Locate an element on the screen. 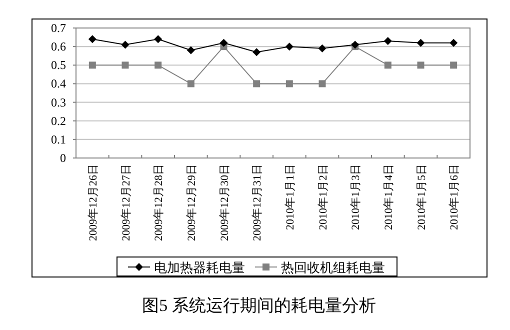 This screenshot has width=510, height=330. x-tick-label: 2009年12月26日 is located at coordinates (93, 202).